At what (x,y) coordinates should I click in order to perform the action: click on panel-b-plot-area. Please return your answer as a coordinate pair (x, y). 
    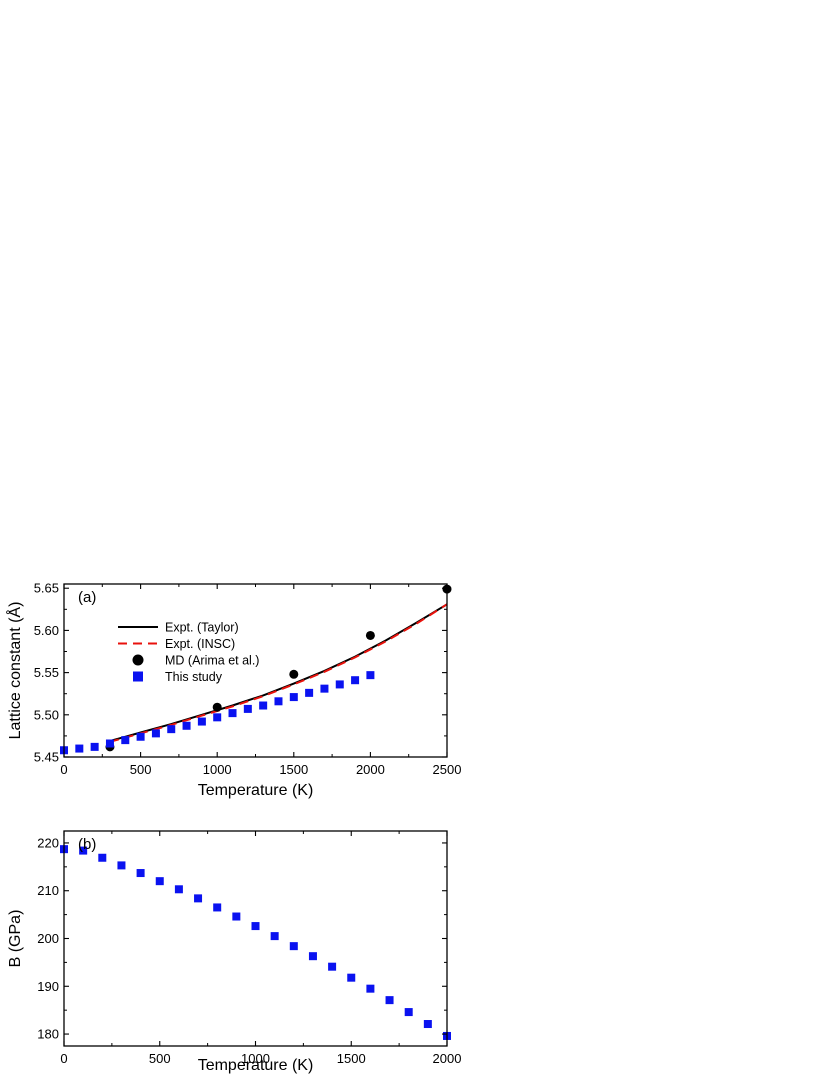
    Looking at the image, I should click on (255, 942).